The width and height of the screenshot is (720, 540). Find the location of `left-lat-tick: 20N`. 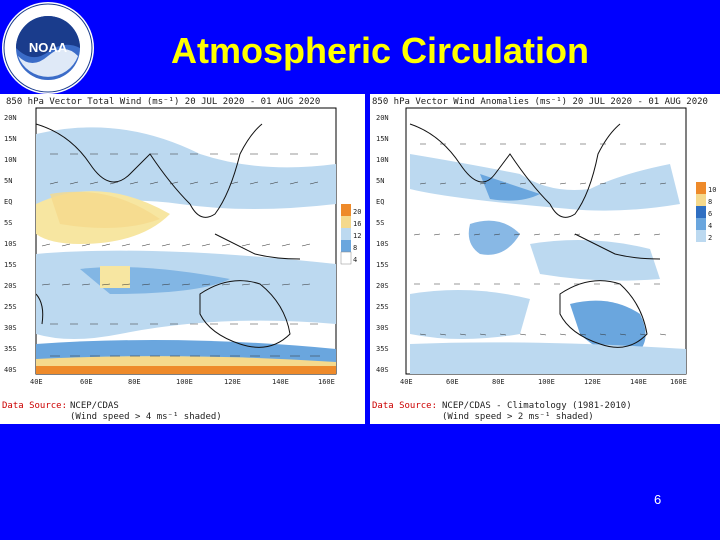

left-lat-tick: 20N is located at coordinates (10, 118).